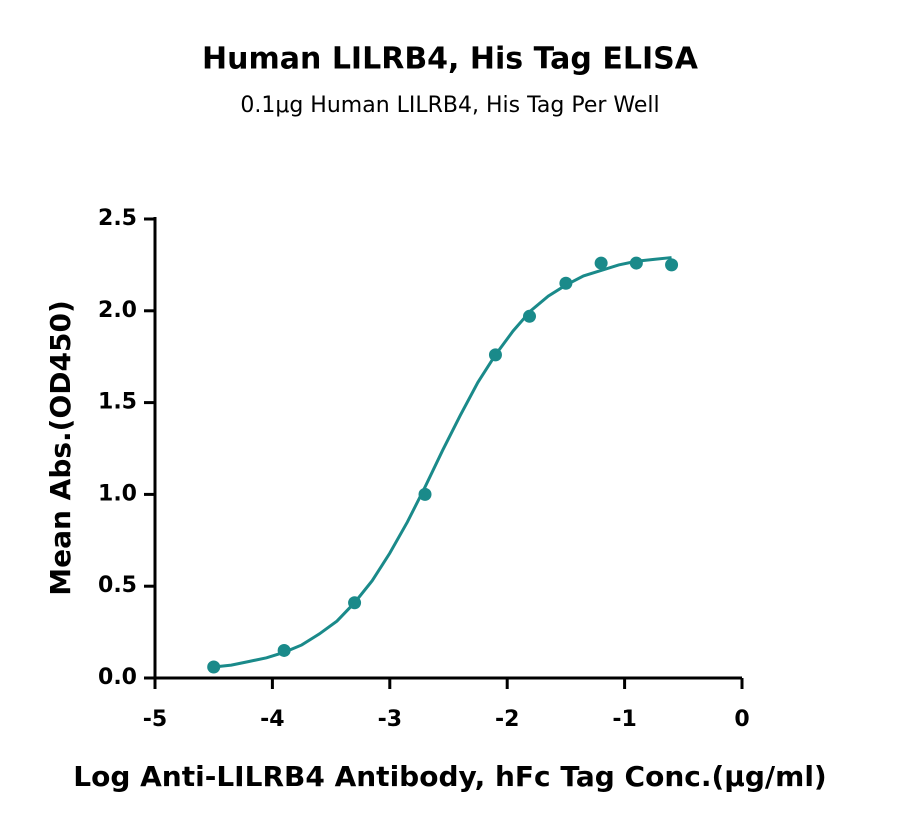 Image resolution: width=900 pixels, height=829 pixels. I want to click on chart-subtitle: 0.1μg Human LILRB4, His Tag Per Well, so click(449, 105).